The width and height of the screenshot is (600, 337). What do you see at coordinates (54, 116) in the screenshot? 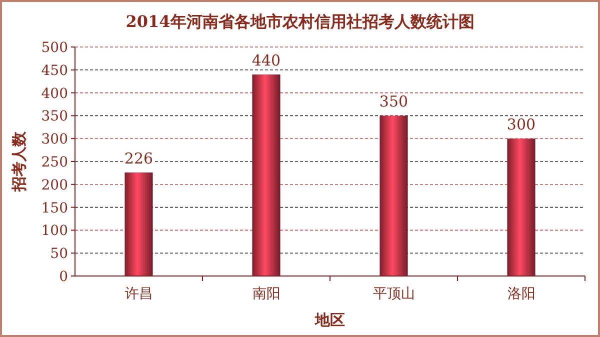
I see `y-tick-label: 350` at bounding box center [54, 116].